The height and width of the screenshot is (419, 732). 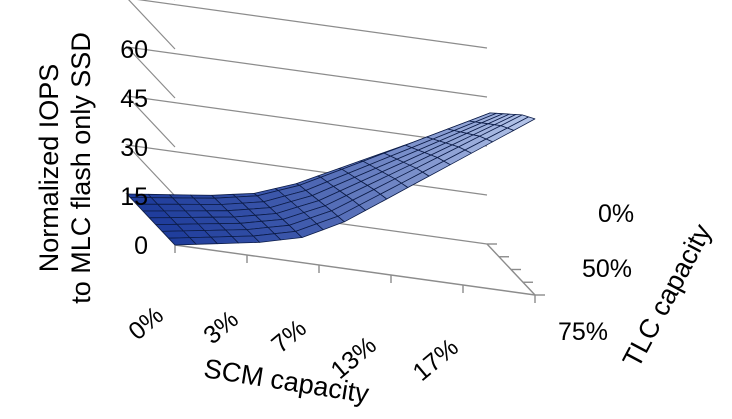 I want to click on surface-facet, so click(x=521, y=123).